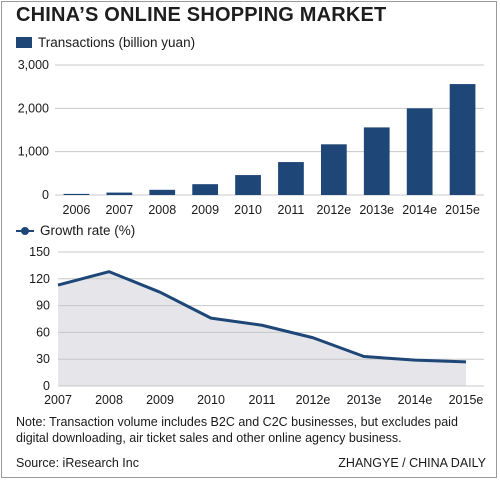 Image resolution: width=500 pixels, height=481 pixels. What do you see at coordinates (466, 400) in the screenshot?
I see `line-xtick-label: 2015e` at bounding box center [466, 400].